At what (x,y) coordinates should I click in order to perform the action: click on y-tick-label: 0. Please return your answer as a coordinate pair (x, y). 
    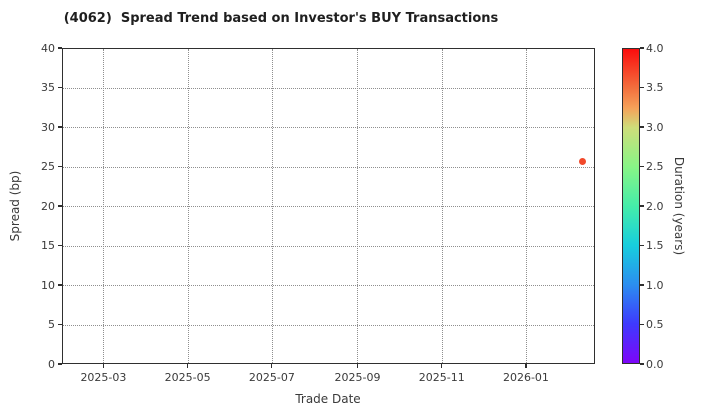
    Looking at the image, I should click on (51, 364).